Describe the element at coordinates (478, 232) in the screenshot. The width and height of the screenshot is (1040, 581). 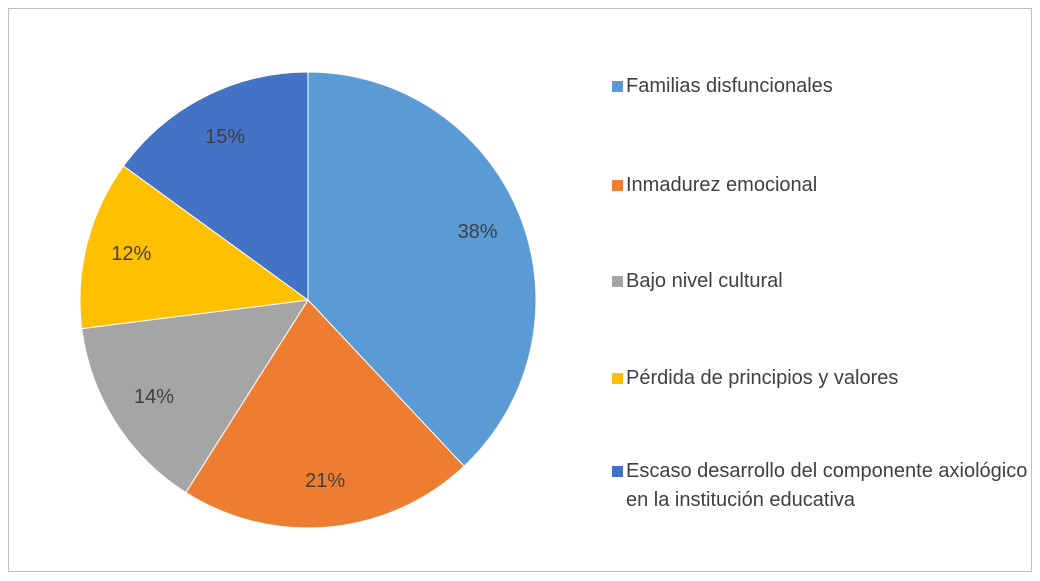
I see `data-label: 38%` at that location.